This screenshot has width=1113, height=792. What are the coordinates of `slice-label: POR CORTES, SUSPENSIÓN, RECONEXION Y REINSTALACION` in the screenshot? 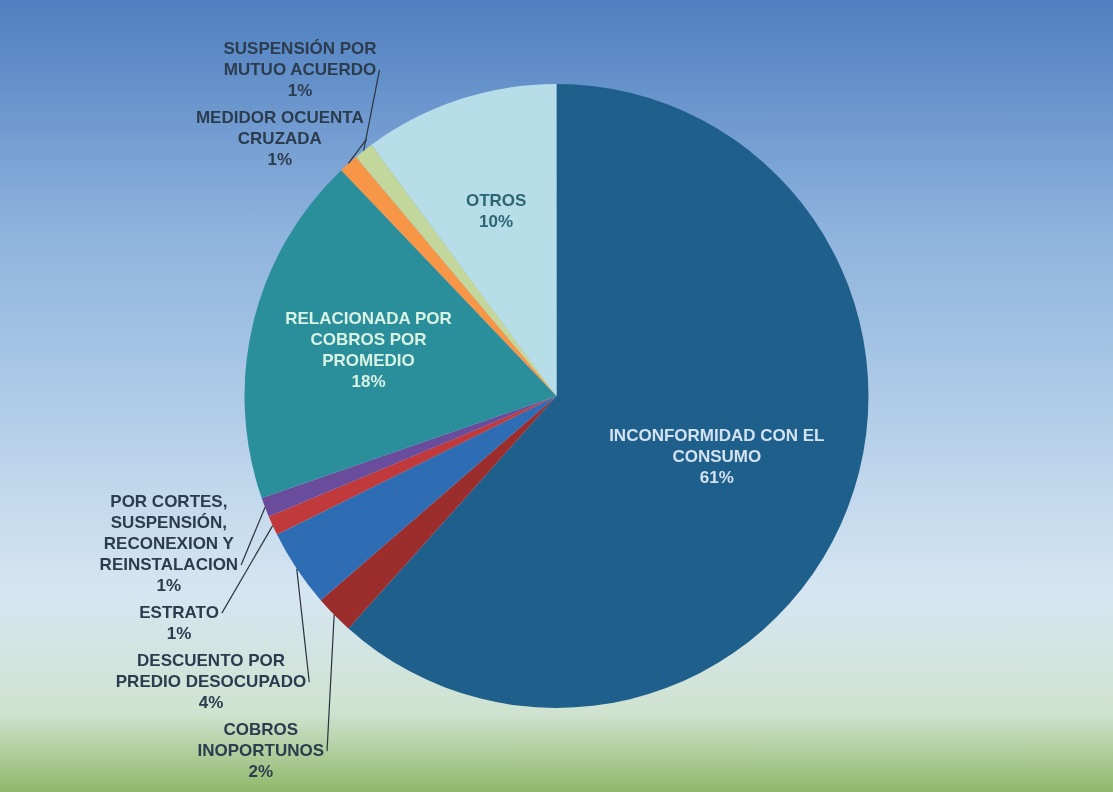 It's located at (169, 532).